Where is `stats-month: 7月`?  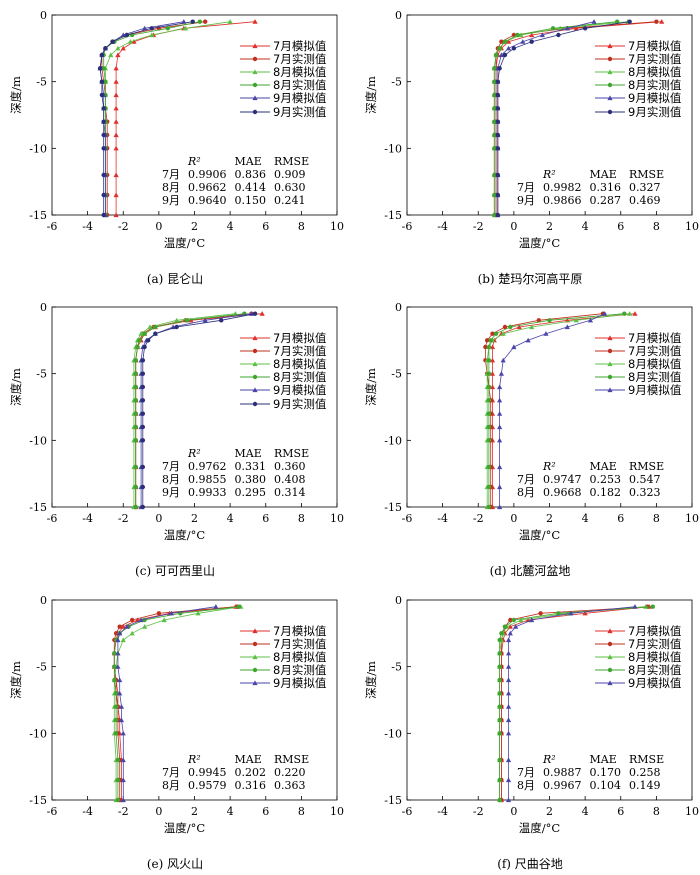
stats-month: 7月 is located at coordinates (526, 187).